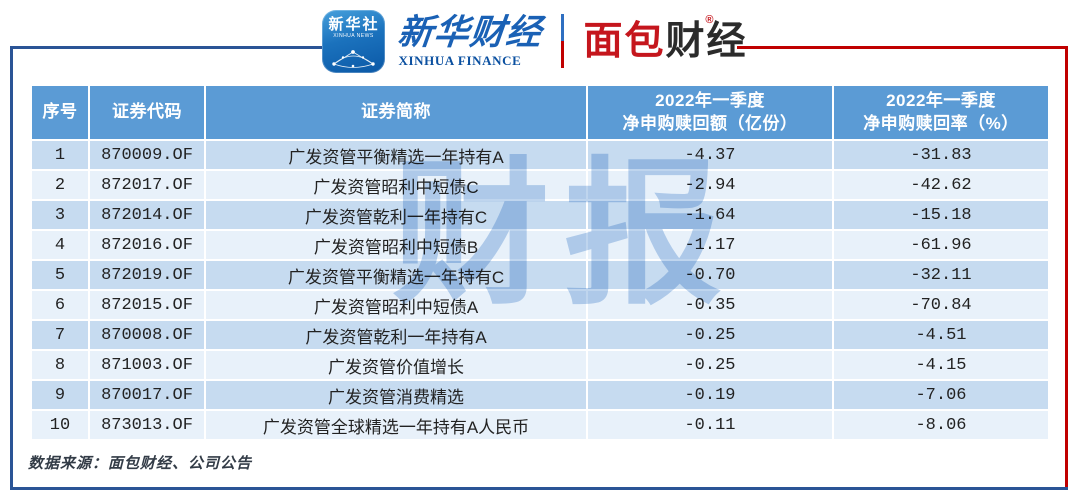 Image resolution: width=1080 pixels, height=498 pixels. I want to click on registered-trademark-icon: ®, so click(710, 19).